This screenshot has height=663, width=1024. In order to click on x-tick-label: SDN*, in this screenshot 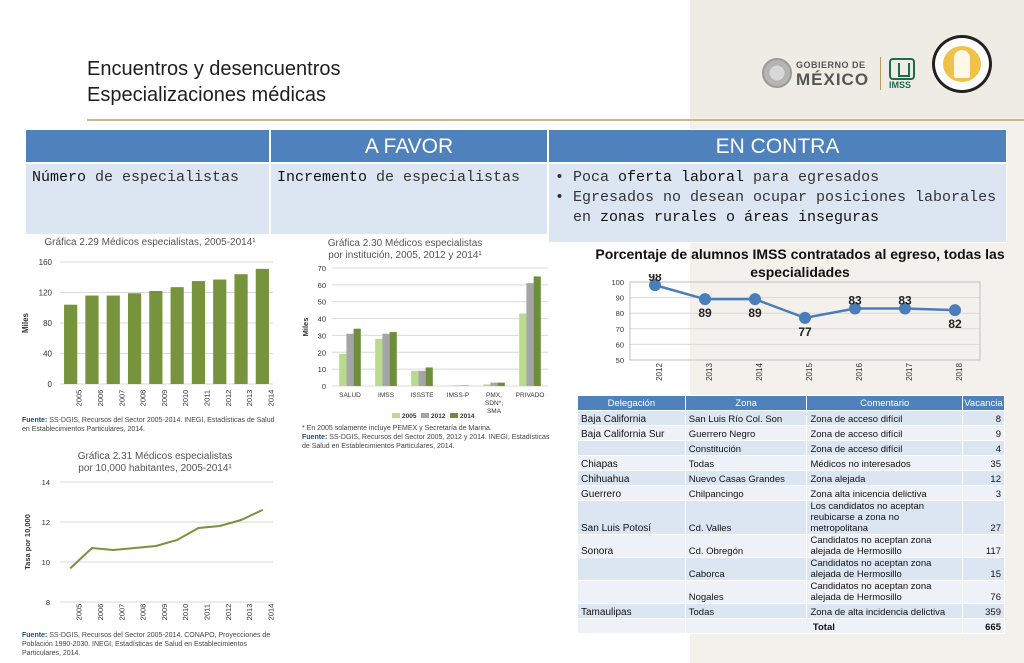, I will do `click(494, 403)`.